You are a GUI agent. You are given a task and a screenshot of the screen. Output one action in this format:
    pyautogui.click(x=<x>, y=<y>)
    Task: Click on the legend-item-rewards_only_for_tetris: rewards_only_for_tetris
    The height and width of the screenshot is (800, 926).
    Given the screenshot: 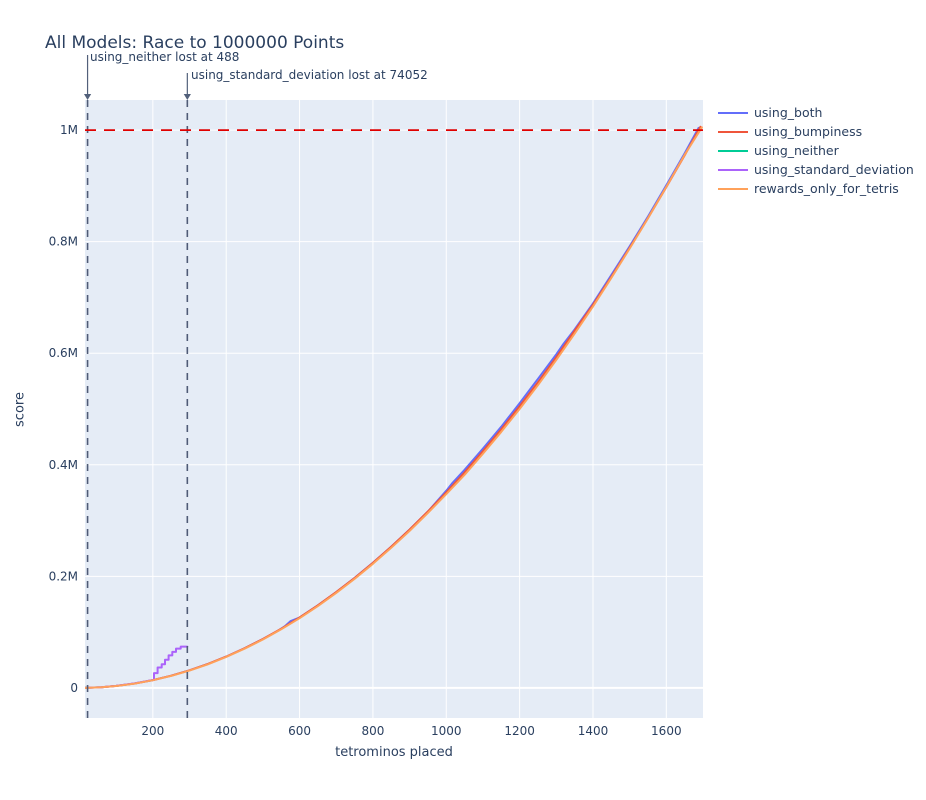 What is the action you would take?
    pyautogui.click(x=816, y=188)
    